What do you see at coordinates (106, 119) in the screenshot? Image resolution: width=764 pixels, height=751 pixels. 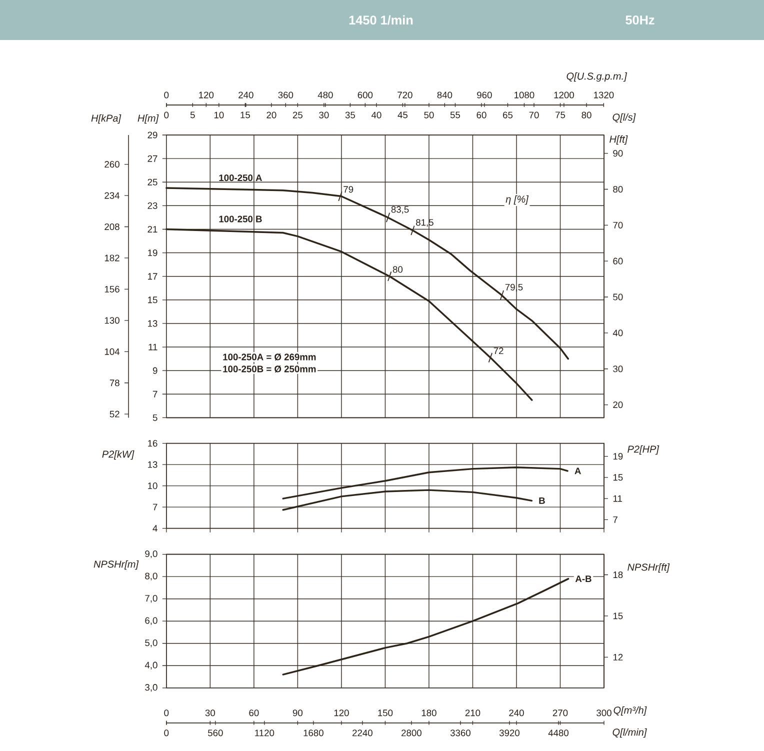 I see `y3-axis-title: H[kPa]` at bounding box center [106, 119].